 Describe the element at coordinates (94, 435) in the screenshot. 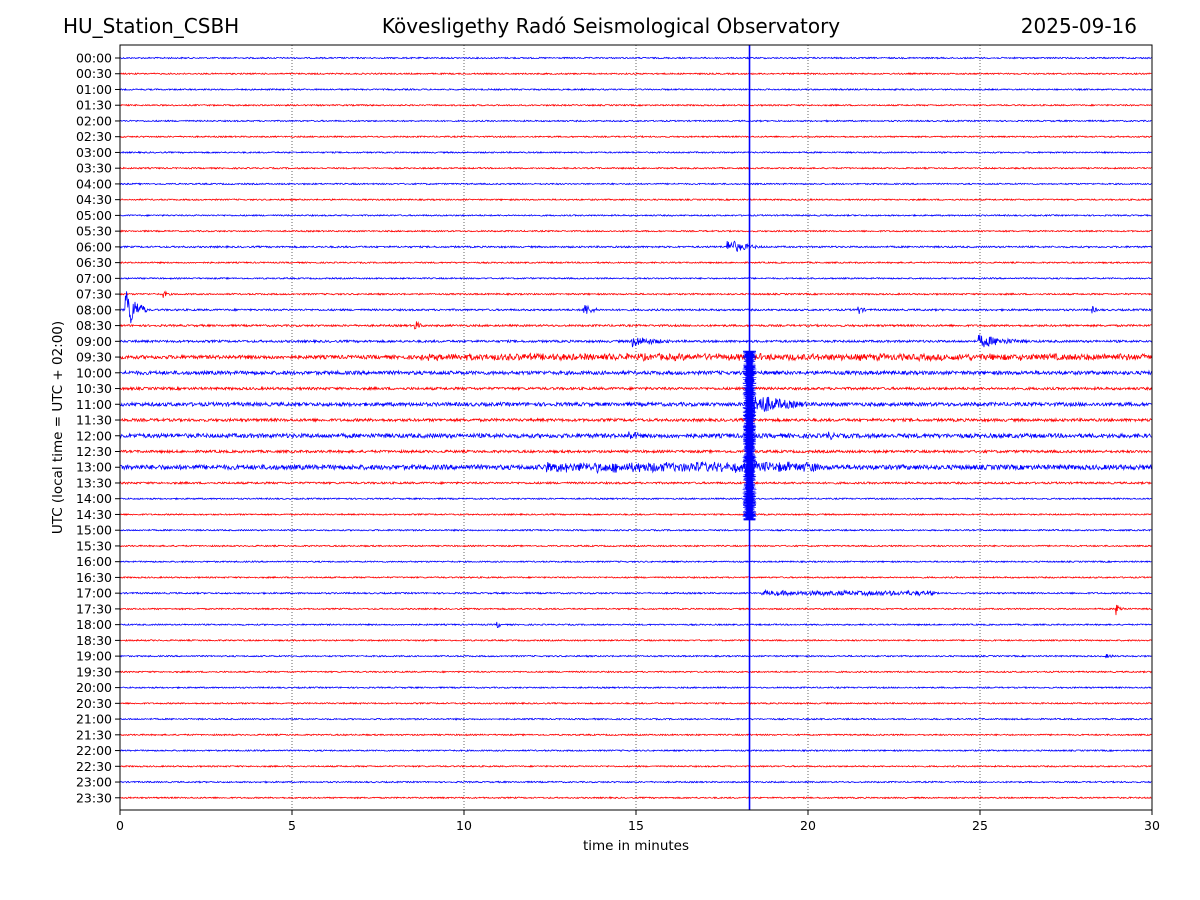

I see `y-tick-label: 12:00` at that location.